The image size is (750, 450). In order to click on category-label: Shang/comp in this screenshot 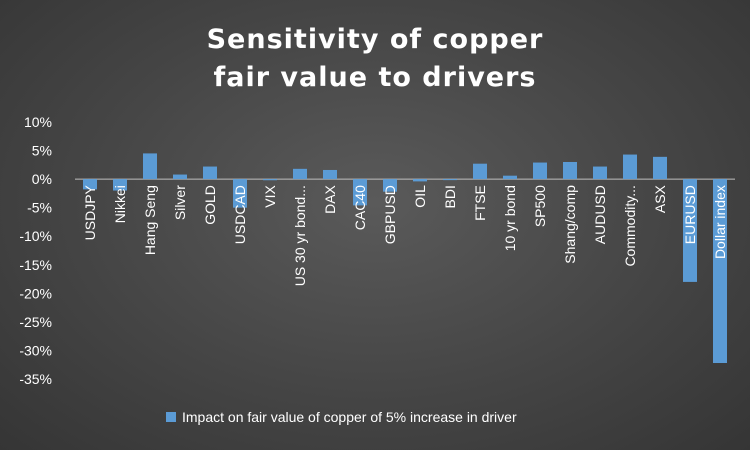, I will do `click(570, 224)`.